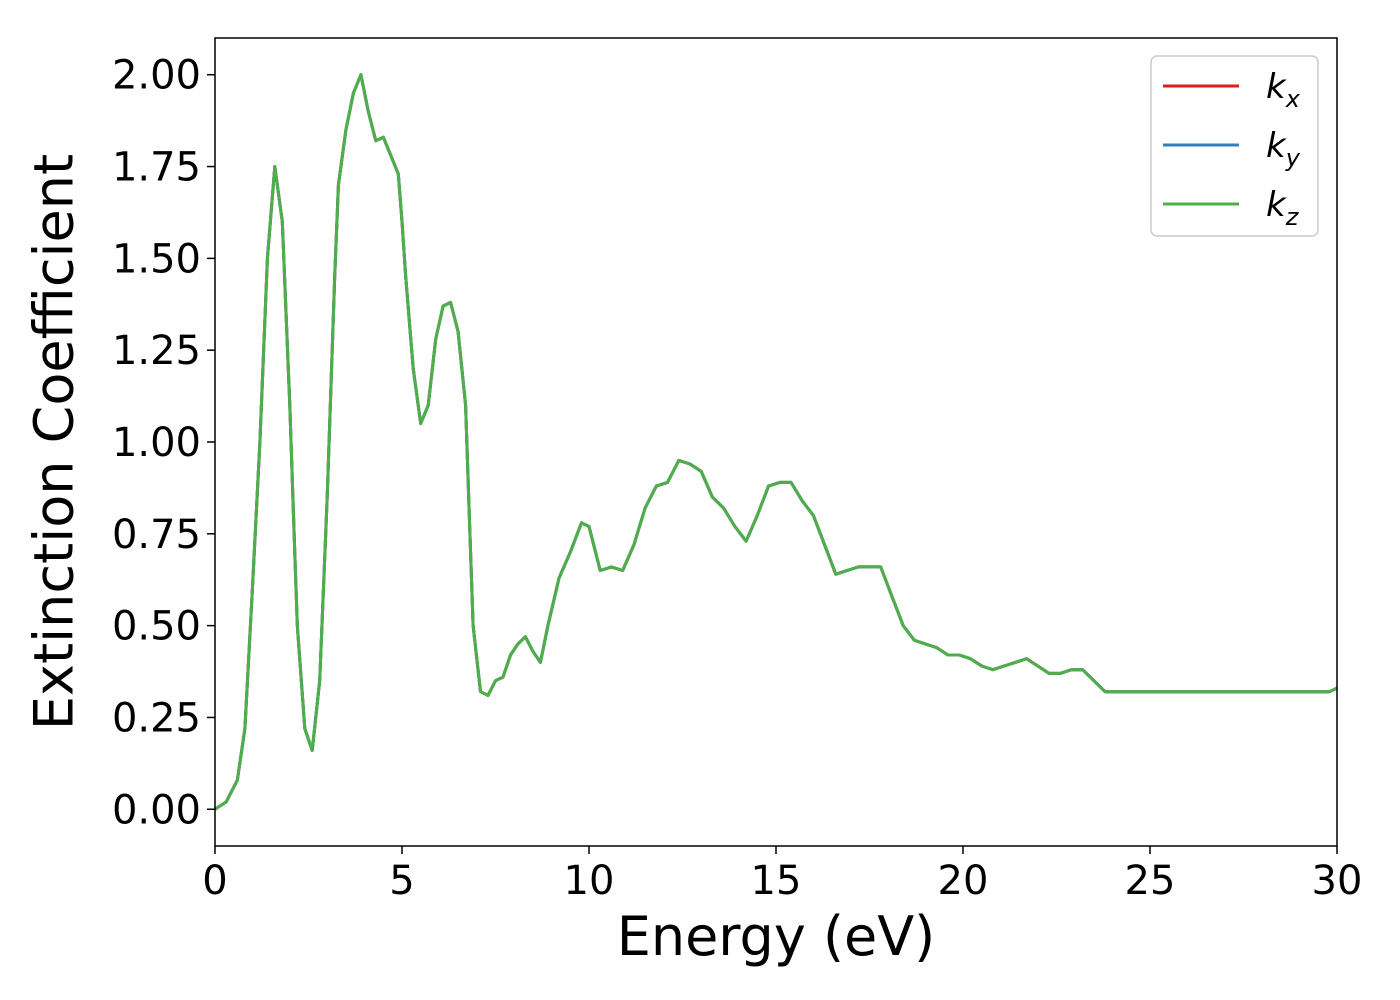 The width and height of the screenshot is (1400, 1000). I want to click on y-tick-label: 2.00, so click(156, 76).